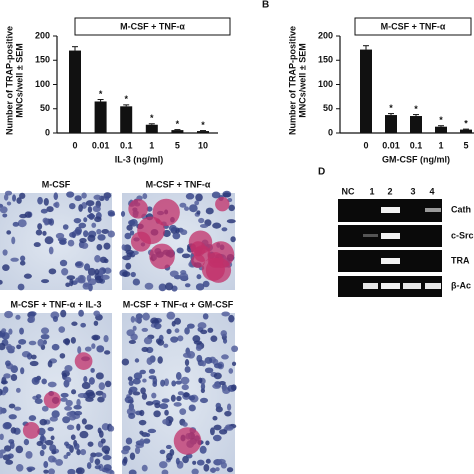  What do you see at coordinates (203, 125) in the screenshot?
I see `significance: *` at bounding box center [203, 125].